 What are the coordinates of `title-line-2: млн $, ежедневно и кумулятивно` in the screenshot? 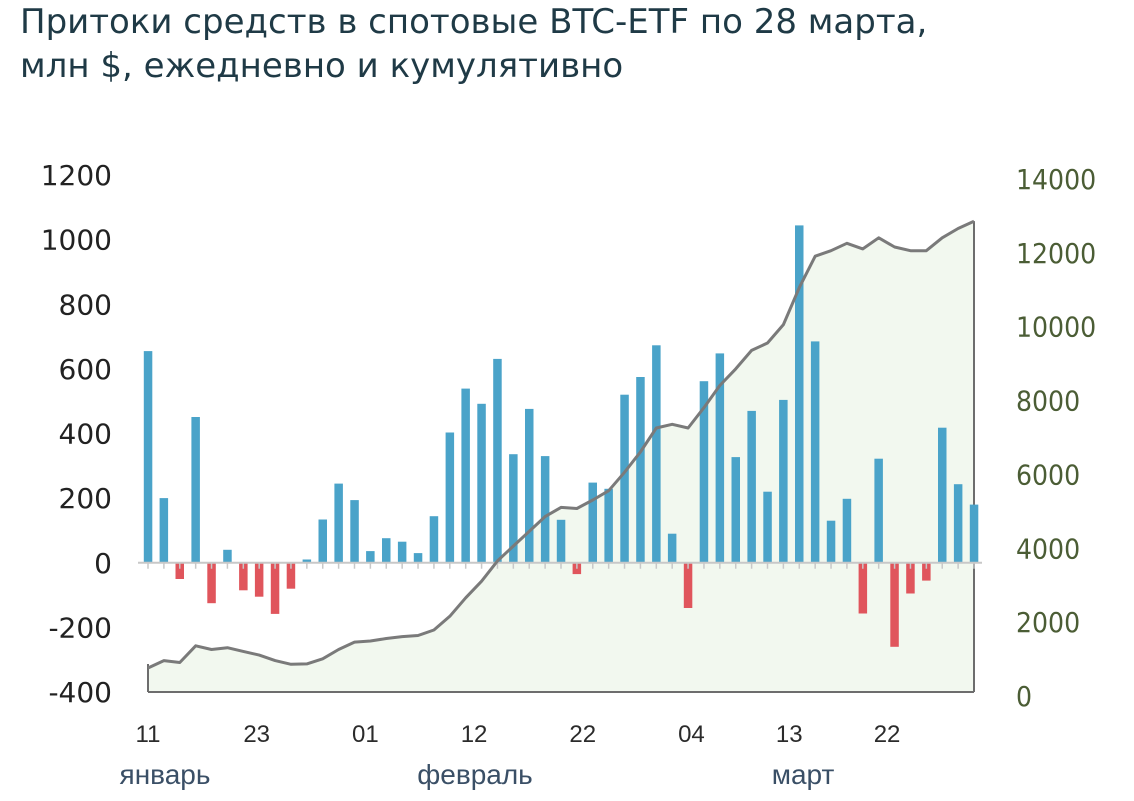 It's located at (322, 66).